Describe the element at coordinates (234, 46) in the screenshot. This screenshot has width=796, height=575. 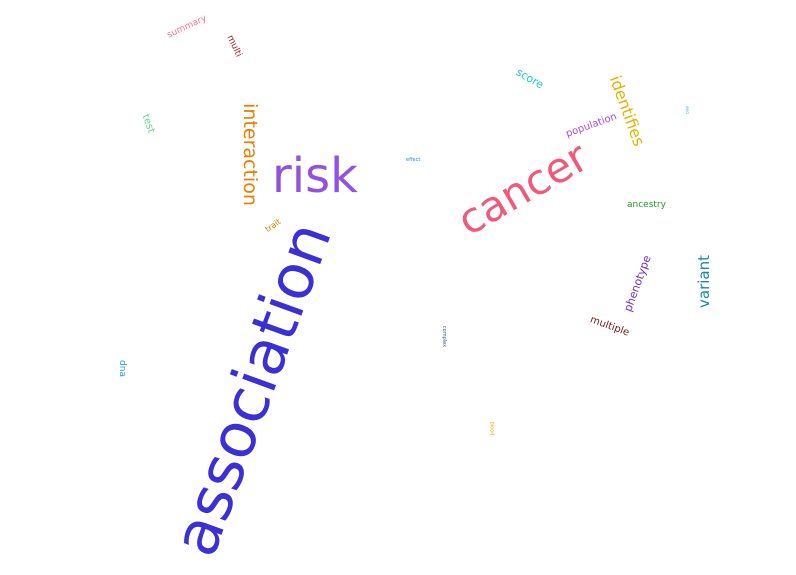
I see `word-multi: multi` at that location.